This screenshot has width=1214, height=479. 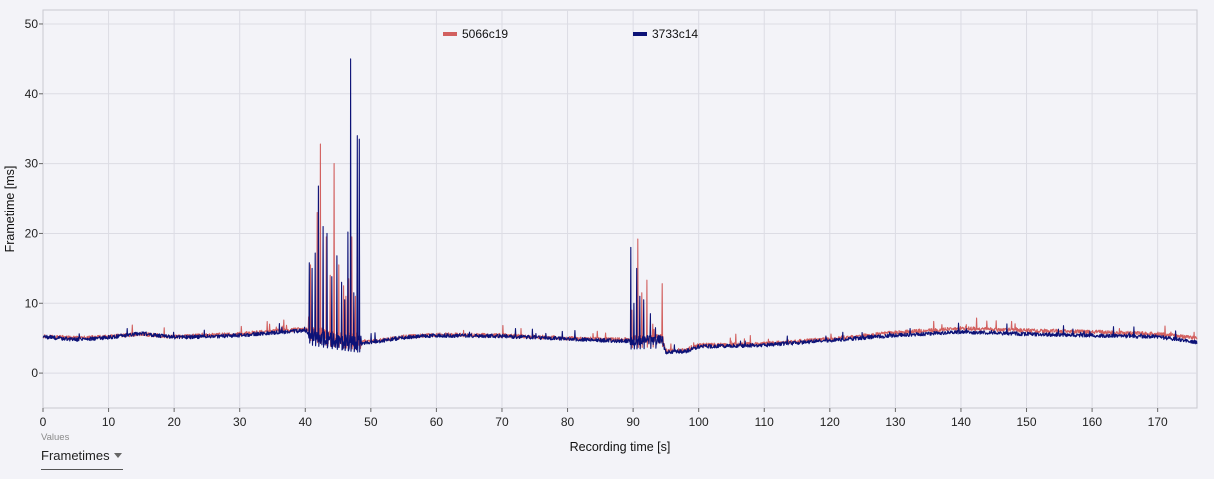 What do you see at coordinates (34, 198) in the screenshot?
I see `y-axis: 0 10 20 30 40 50` at bounding box center [34, 198].